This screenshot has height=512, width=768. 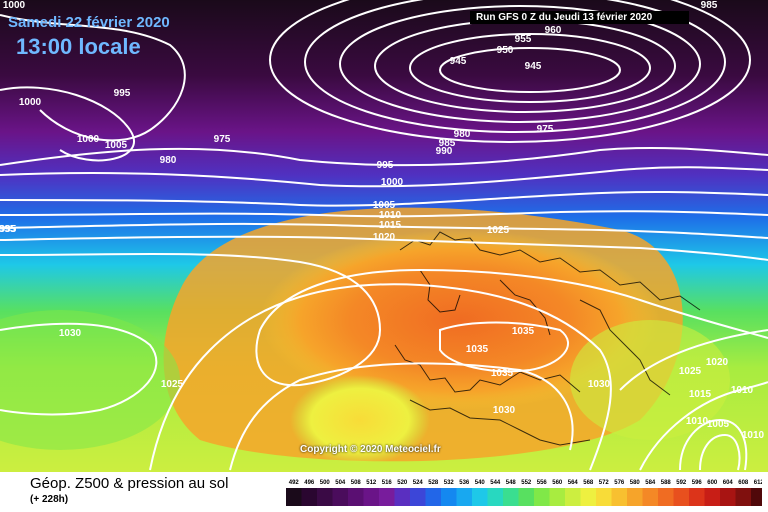 I want to click on scale-tick-label: 600, so click(x=712, y=483).